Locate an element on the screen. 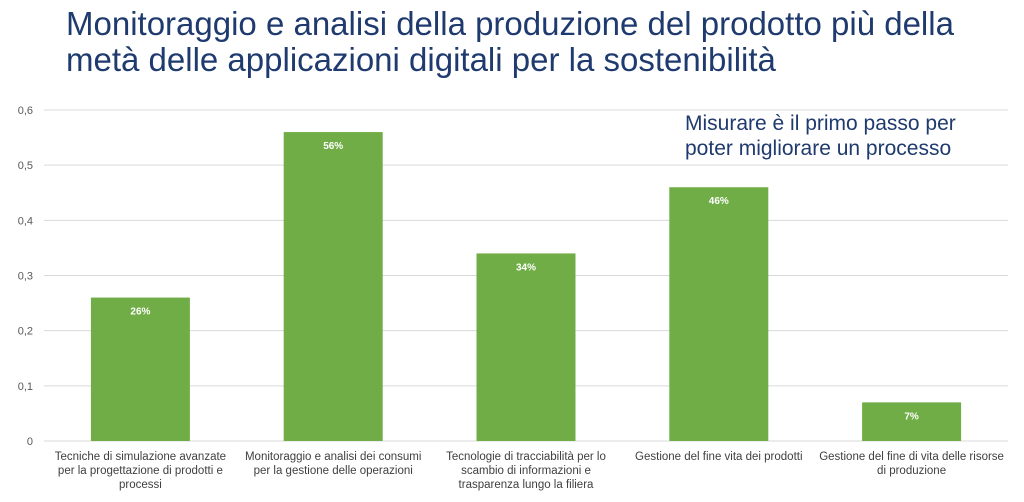 The width and height of the screenshot is (1024, 502). y-tick-label: 0 is located at coordinates (30, 442).